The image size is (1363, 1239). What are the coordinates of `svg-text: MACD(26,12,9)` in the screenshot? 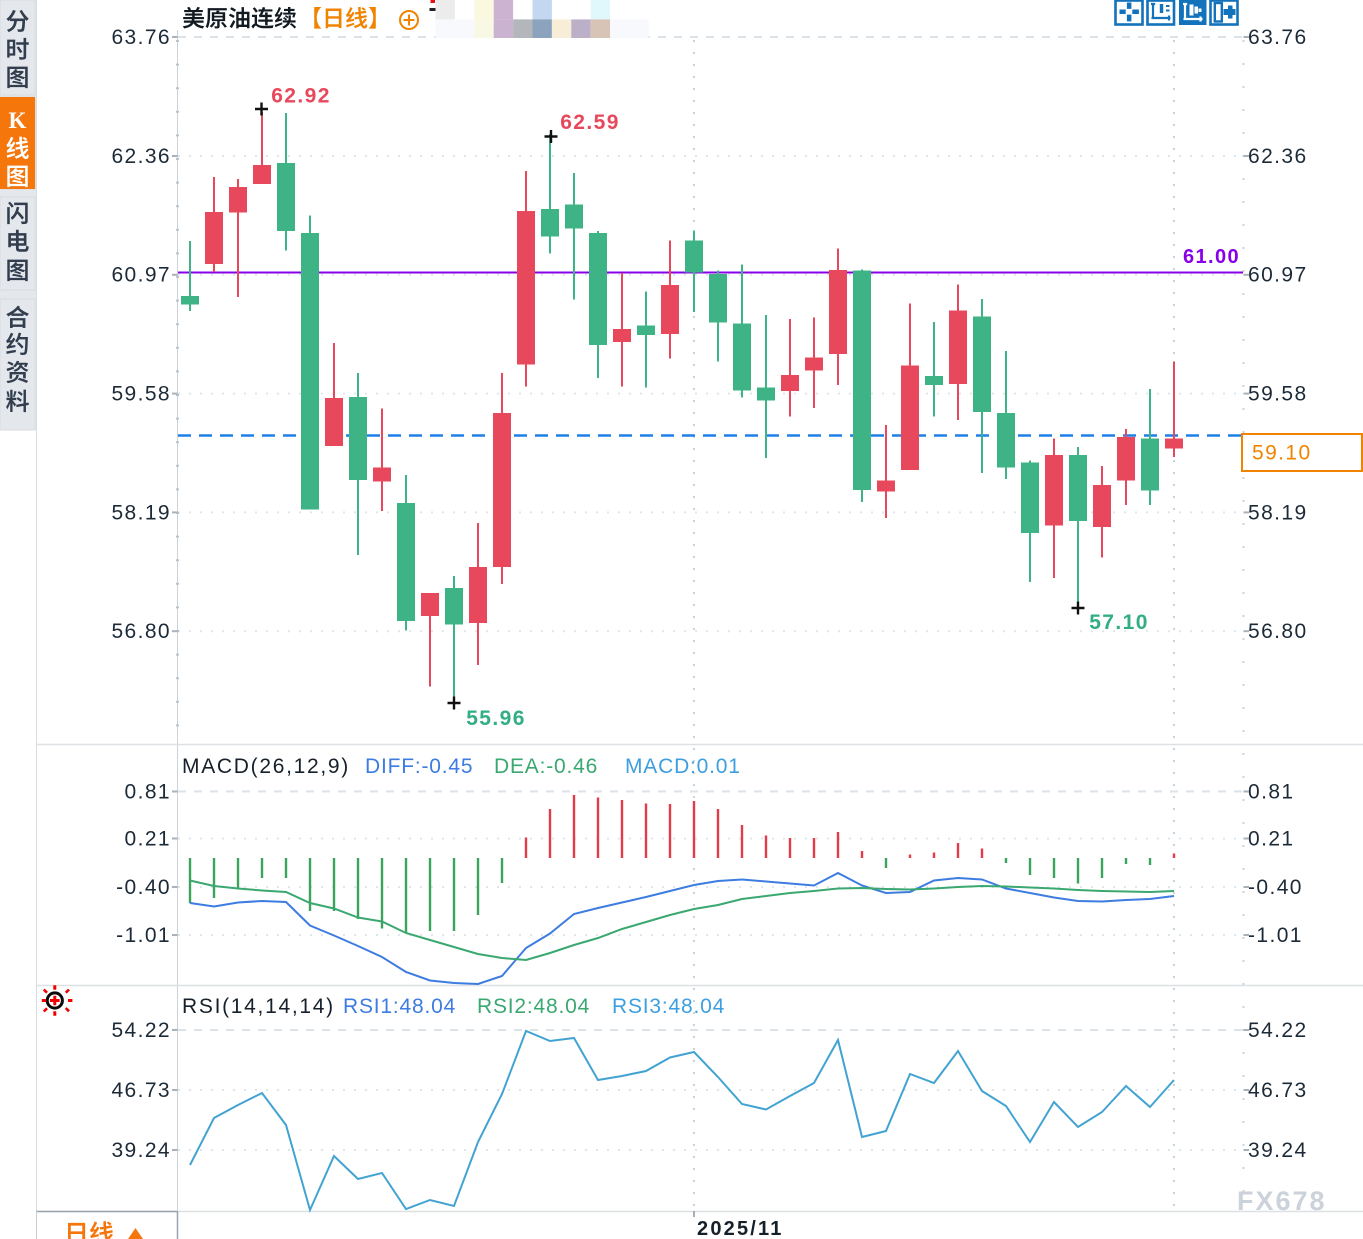 It's located at (266, 766).